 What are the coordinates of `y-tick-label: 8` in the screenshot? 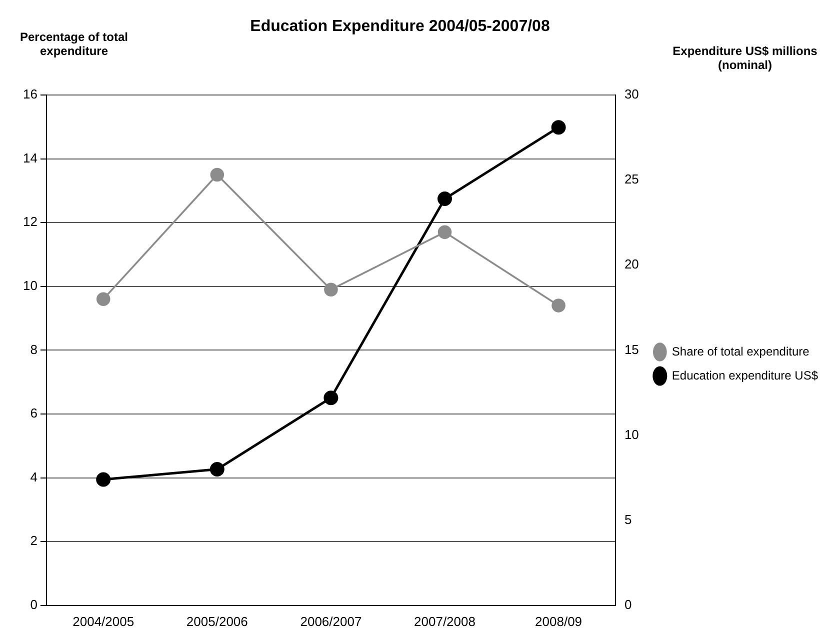 It's located at (34, 349).